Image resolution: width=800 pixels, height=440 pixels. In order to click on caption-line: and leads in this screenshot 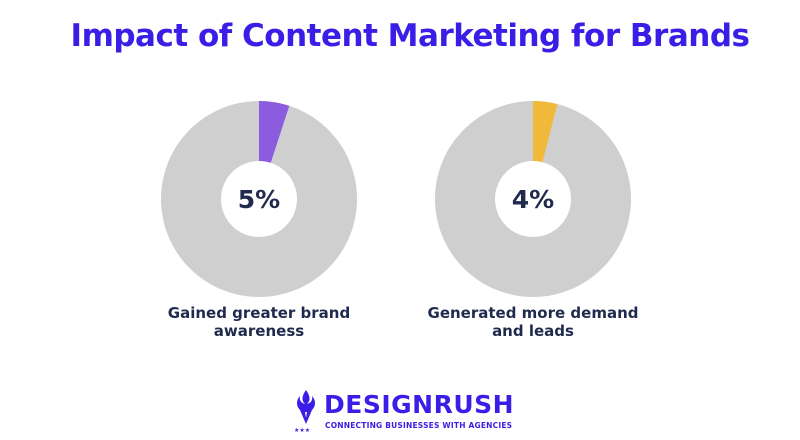, I will do `click(533, 331)`.